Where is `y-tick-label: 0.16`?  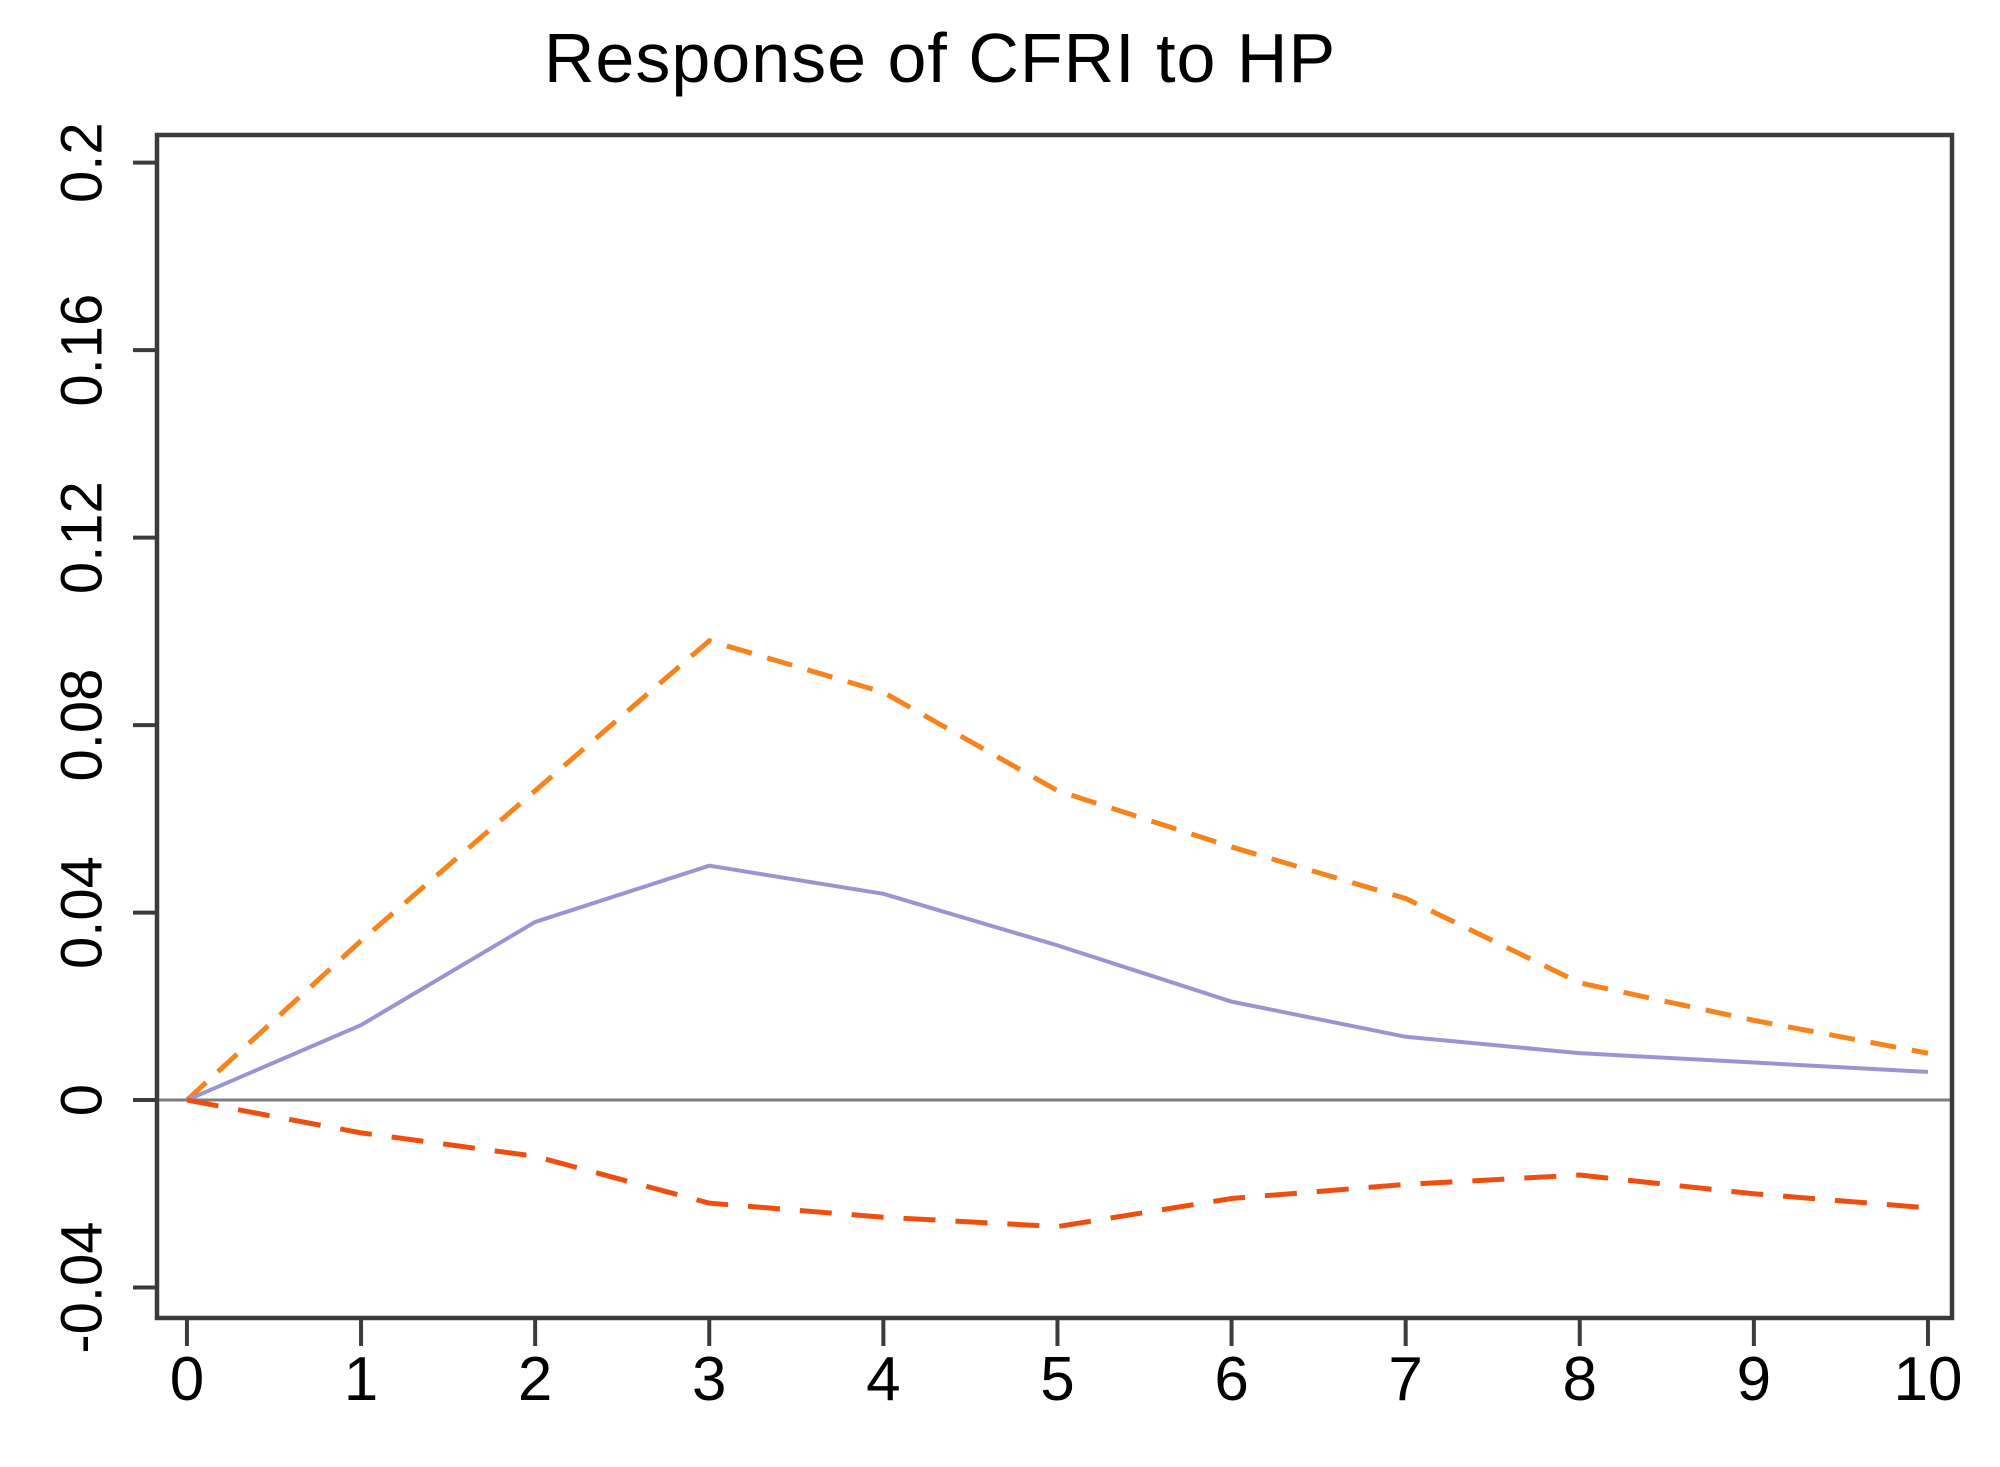 y-tick-label: 0.16 is located at coordinates (82, 350).